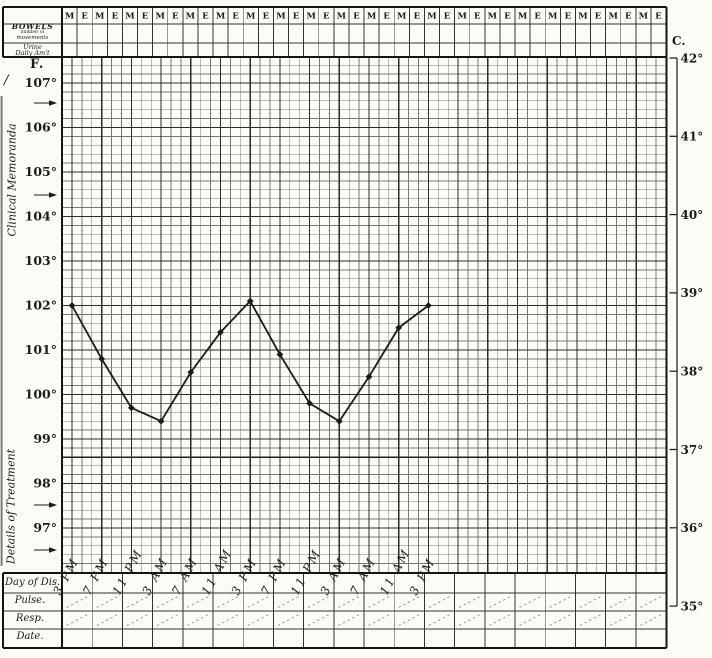  Describe the element at coordinates (6, 80) in the screenshot. I see `stray-pen-mark: /` at that location.